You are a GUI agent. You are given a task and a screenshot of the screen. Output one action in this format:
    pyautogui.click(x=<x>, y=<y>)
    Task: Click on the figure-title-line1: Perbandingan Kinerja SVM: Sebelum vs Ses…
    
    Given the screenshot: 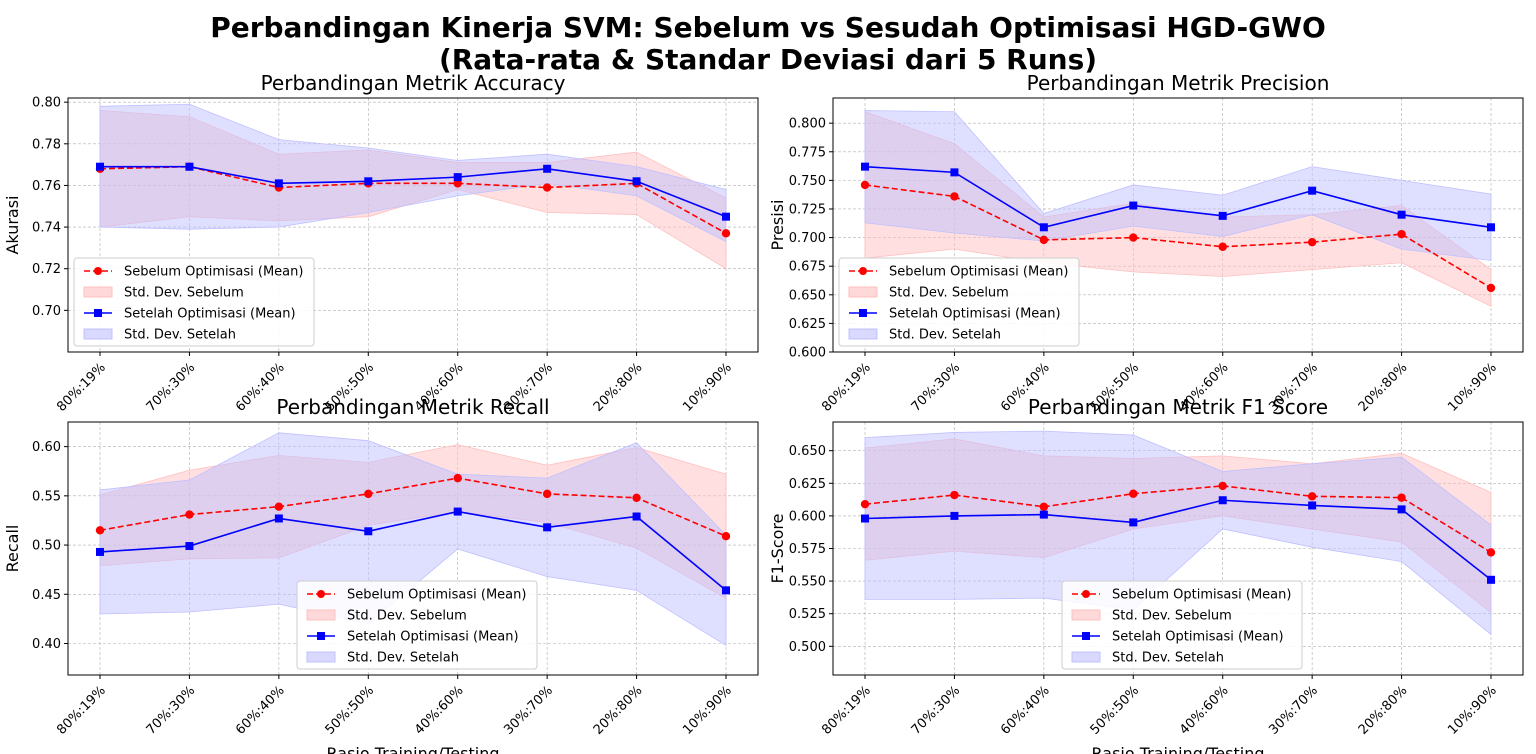 What is the action you would take?
    pyautogui.click(x=768, y=27)
    